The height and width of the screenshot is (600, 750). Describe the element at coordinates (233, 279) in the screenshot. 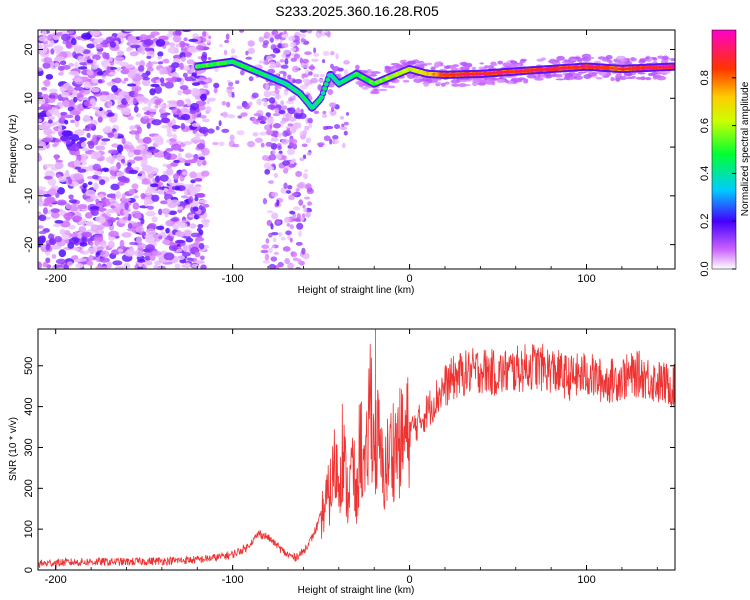

I see `spectrogram-xtick-label: -100` at that location.